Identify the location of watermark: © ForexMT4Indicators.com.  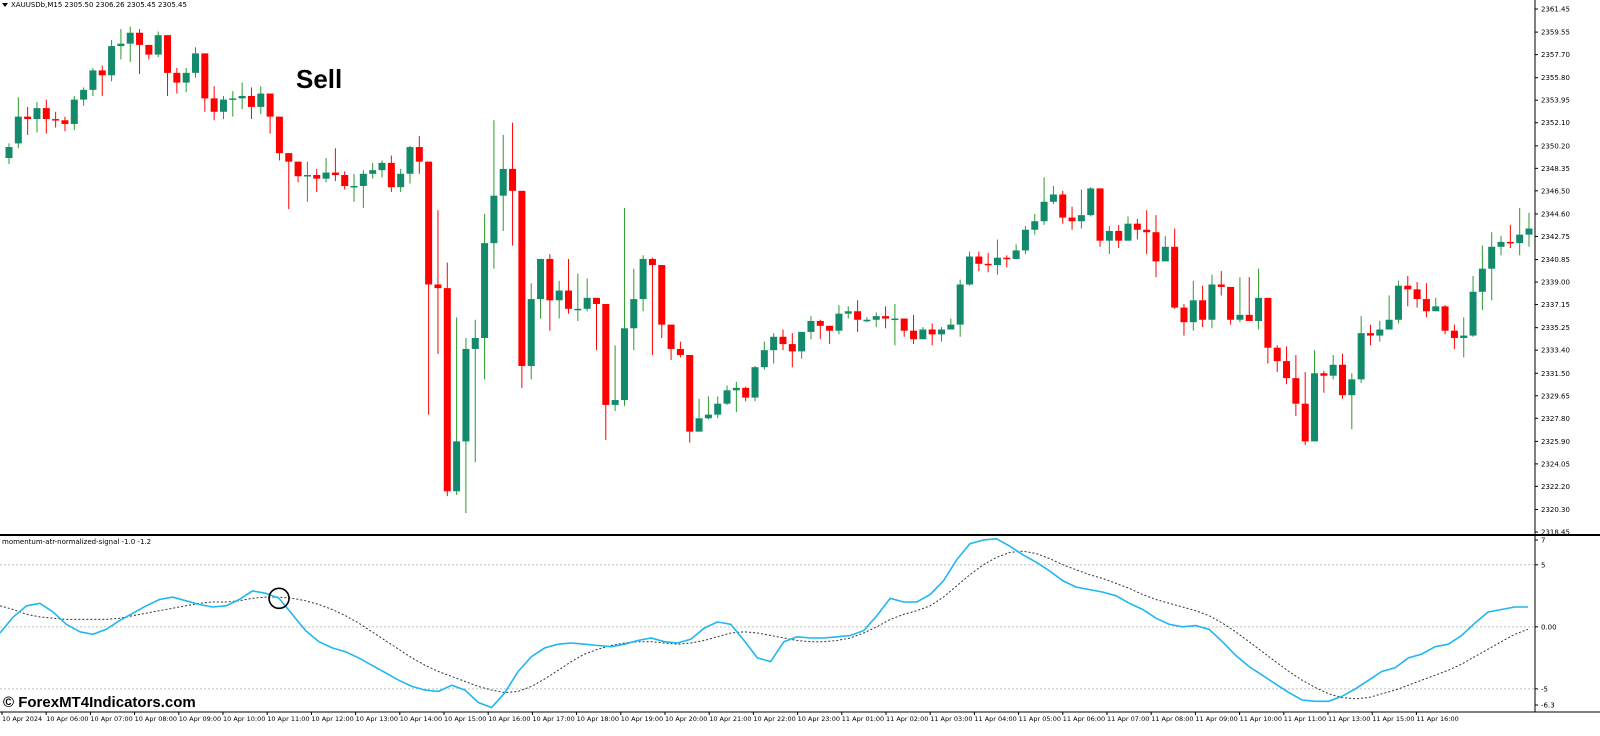
(99, 702).